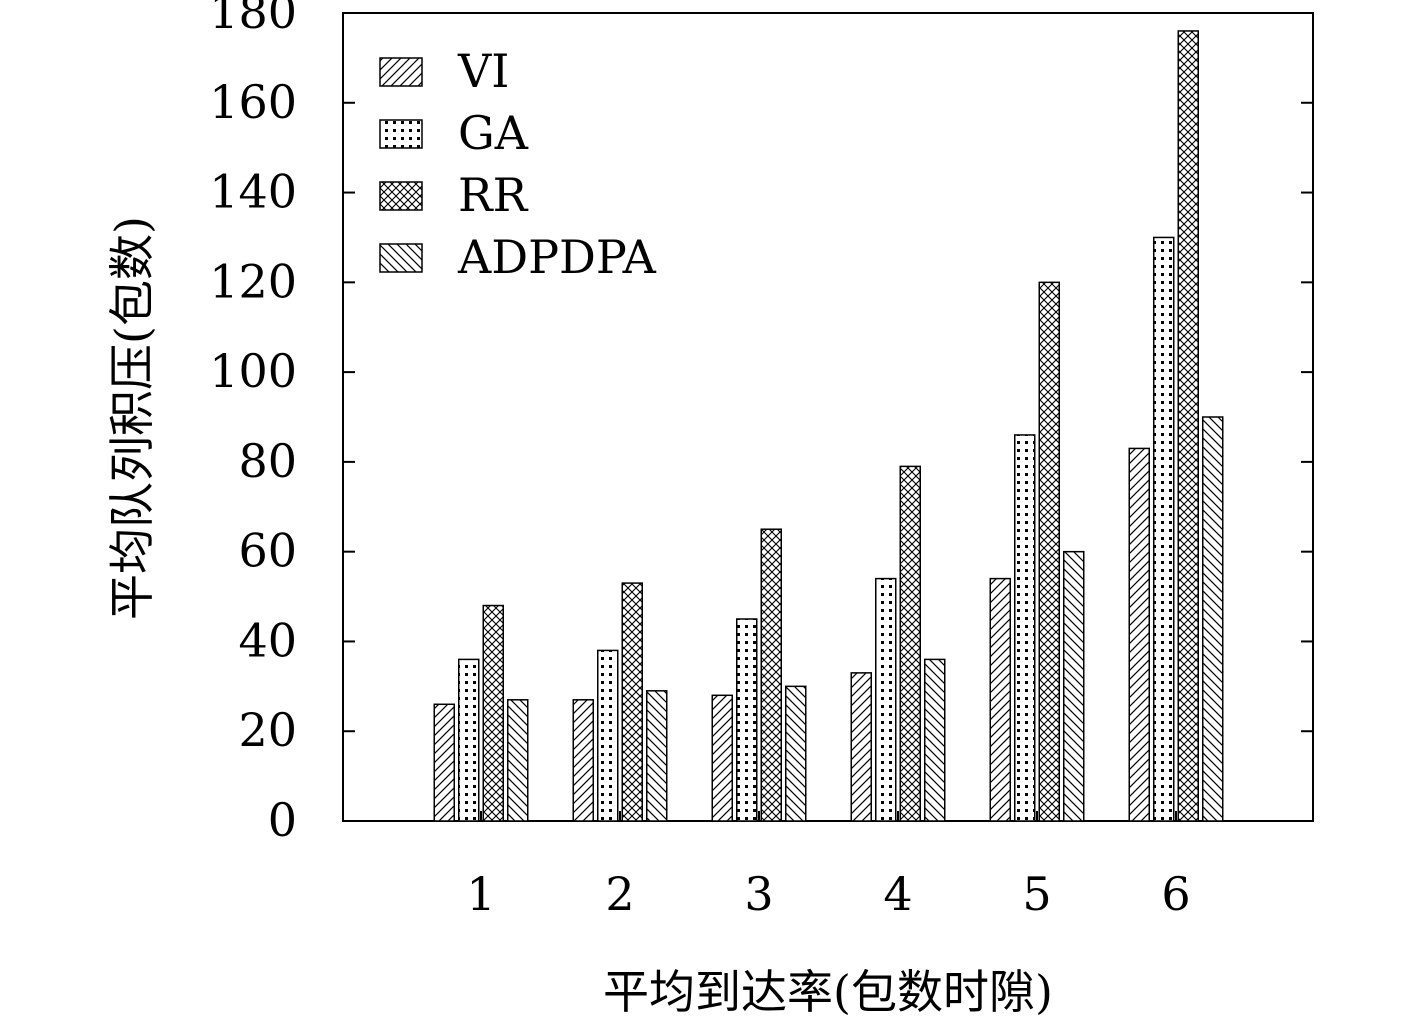 This screenshot has height=1033, width=1417. What do you see at coordinates (253, 371) in the screenshot?
I see `y-tick-label: 100` at bounding box center [253, 371].